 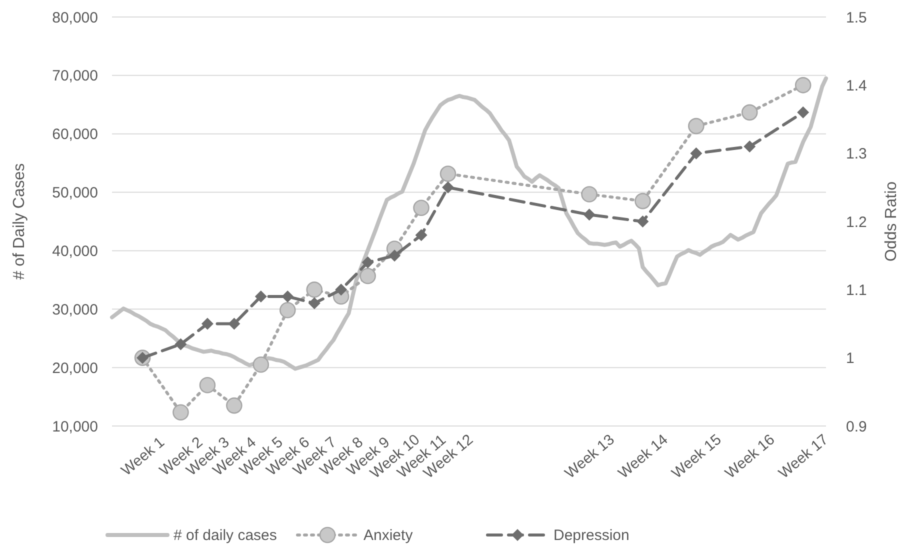 I want to click on y2-tick-label: 1.5, so click(x=856, y=17).